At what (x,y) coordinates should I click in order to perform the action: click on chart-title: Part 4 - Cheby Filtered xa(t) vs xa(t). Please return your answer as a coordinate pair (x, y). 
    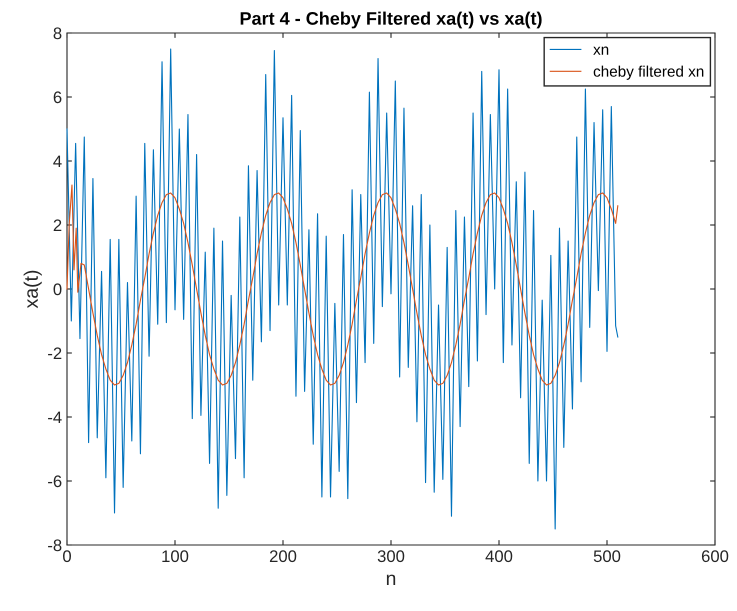
    Looking at the image, I should click on (391, 20).